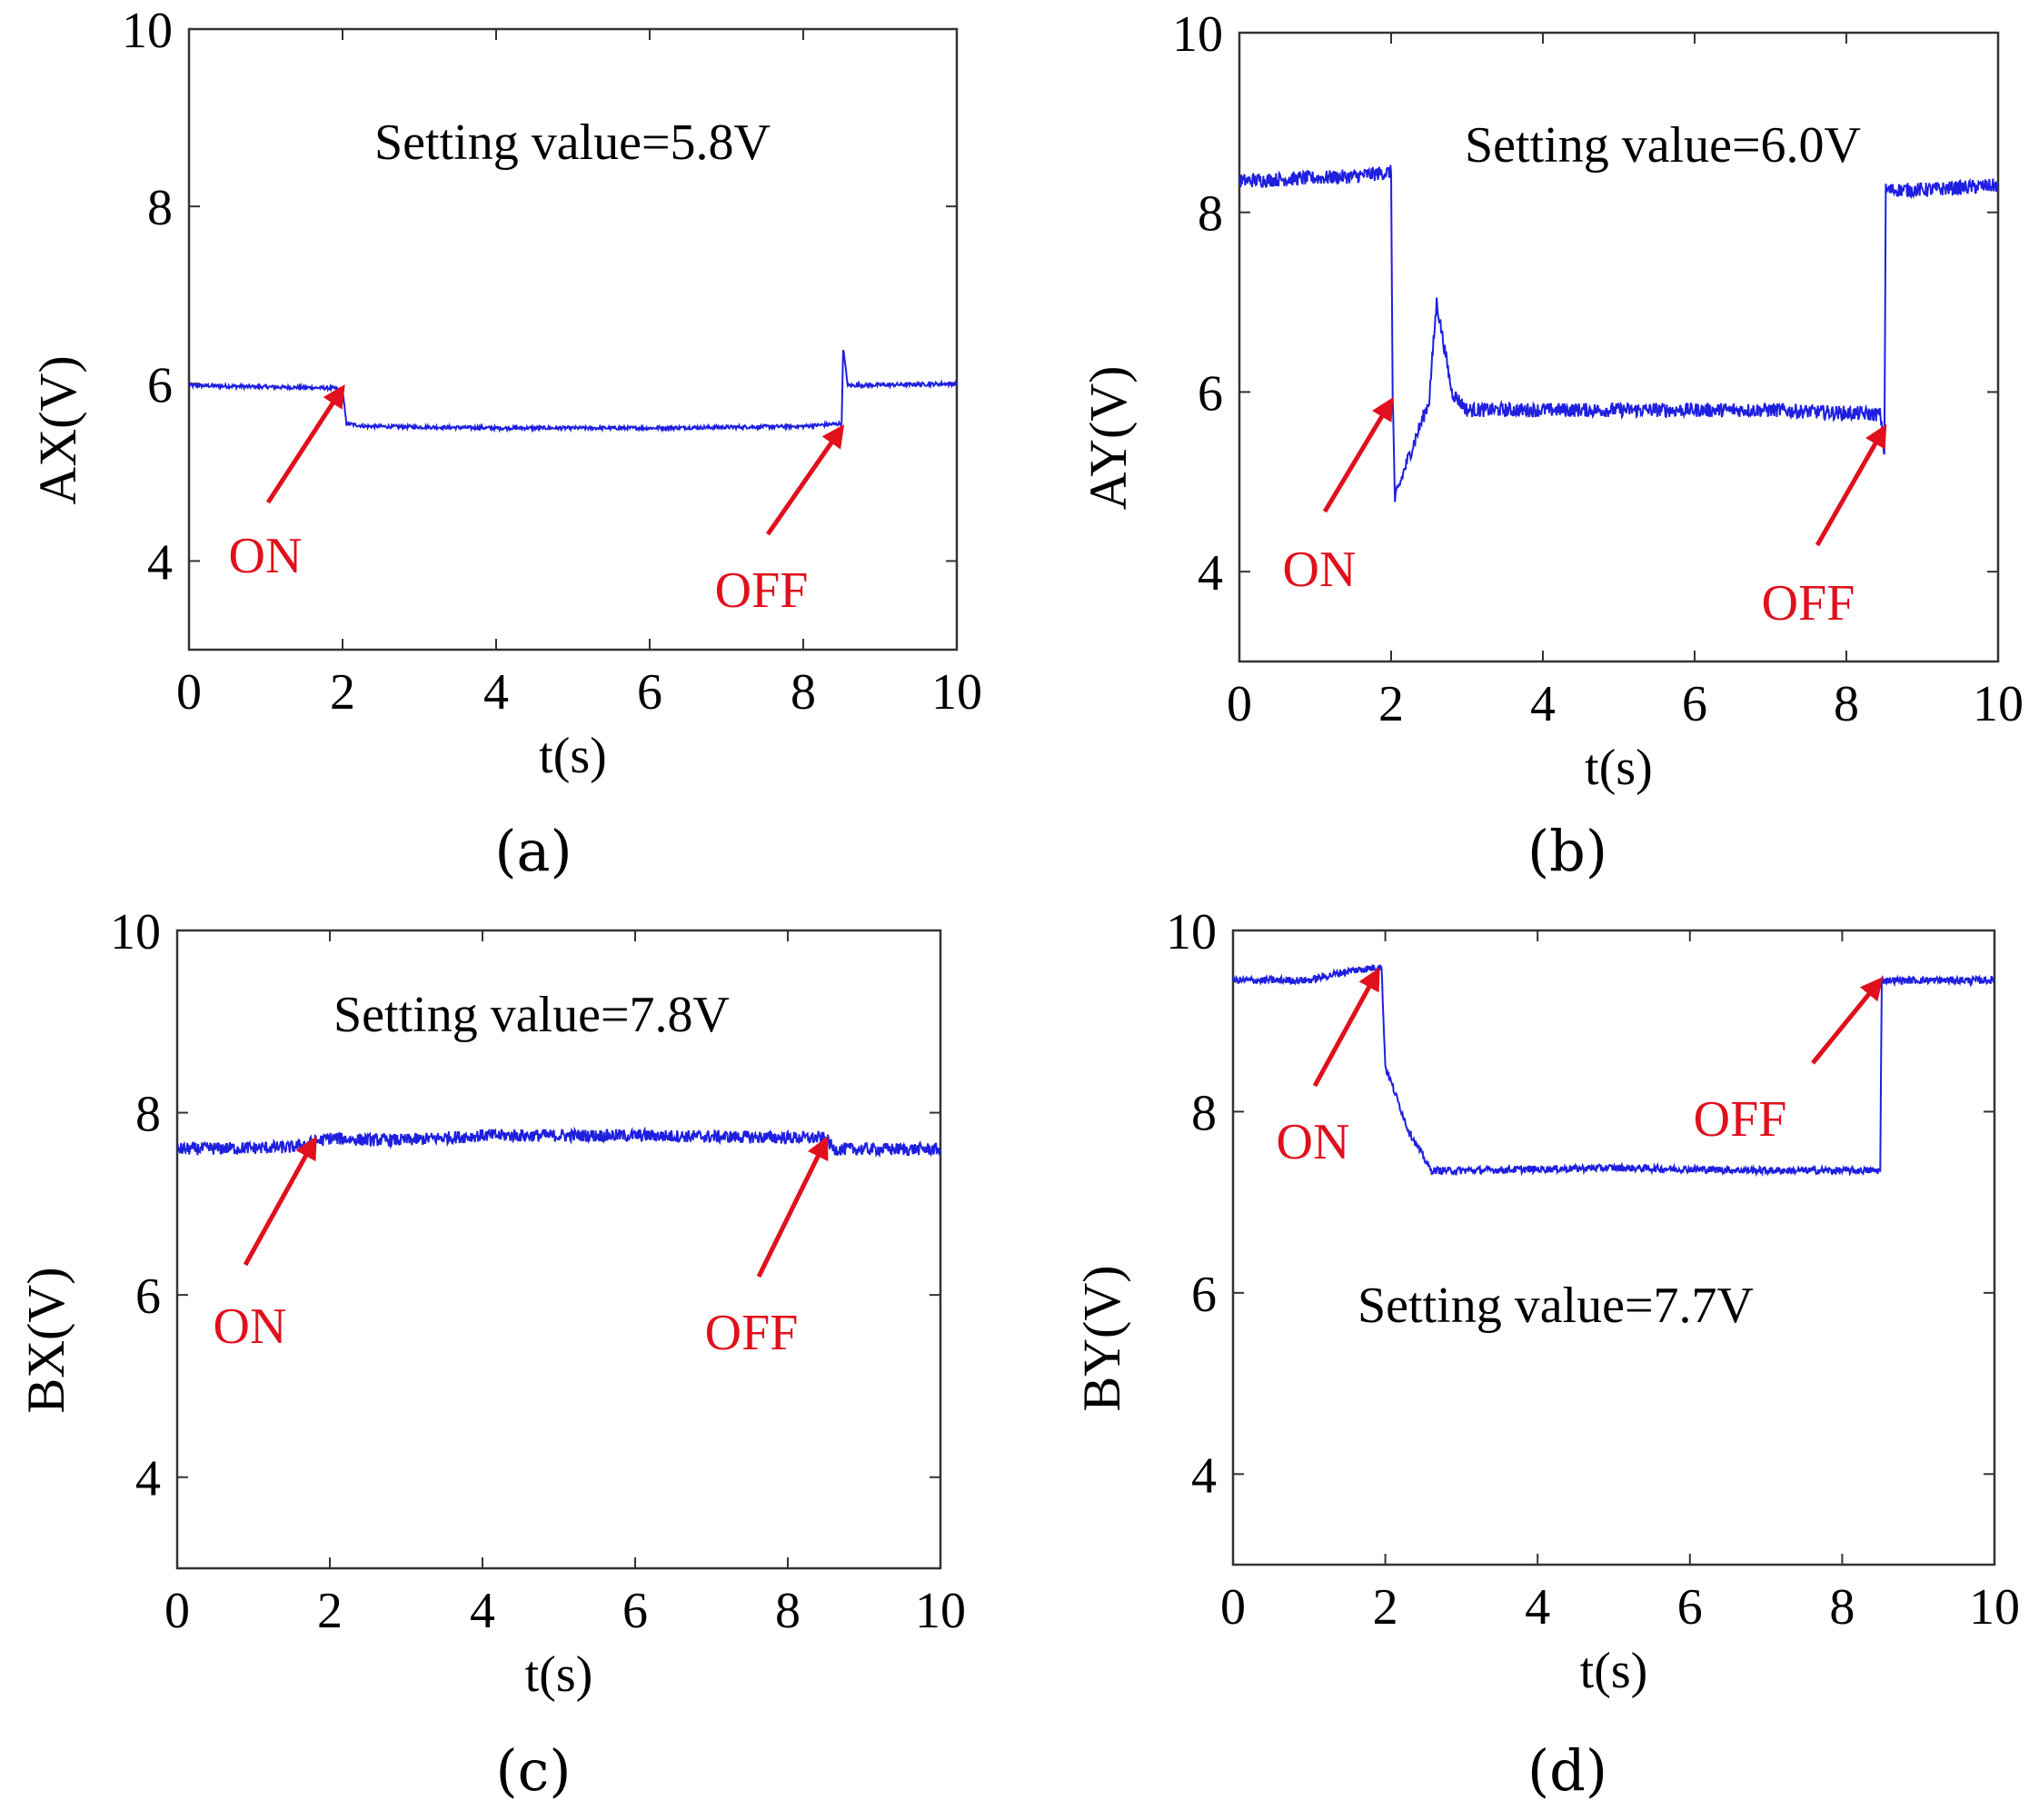 The height and width of the screenshot is (1820, 2029). What do you see at coordinates (147, 31) in the screenshot?
I see `panel-a-ytick-label: 10` at bounding box center [147, 31].